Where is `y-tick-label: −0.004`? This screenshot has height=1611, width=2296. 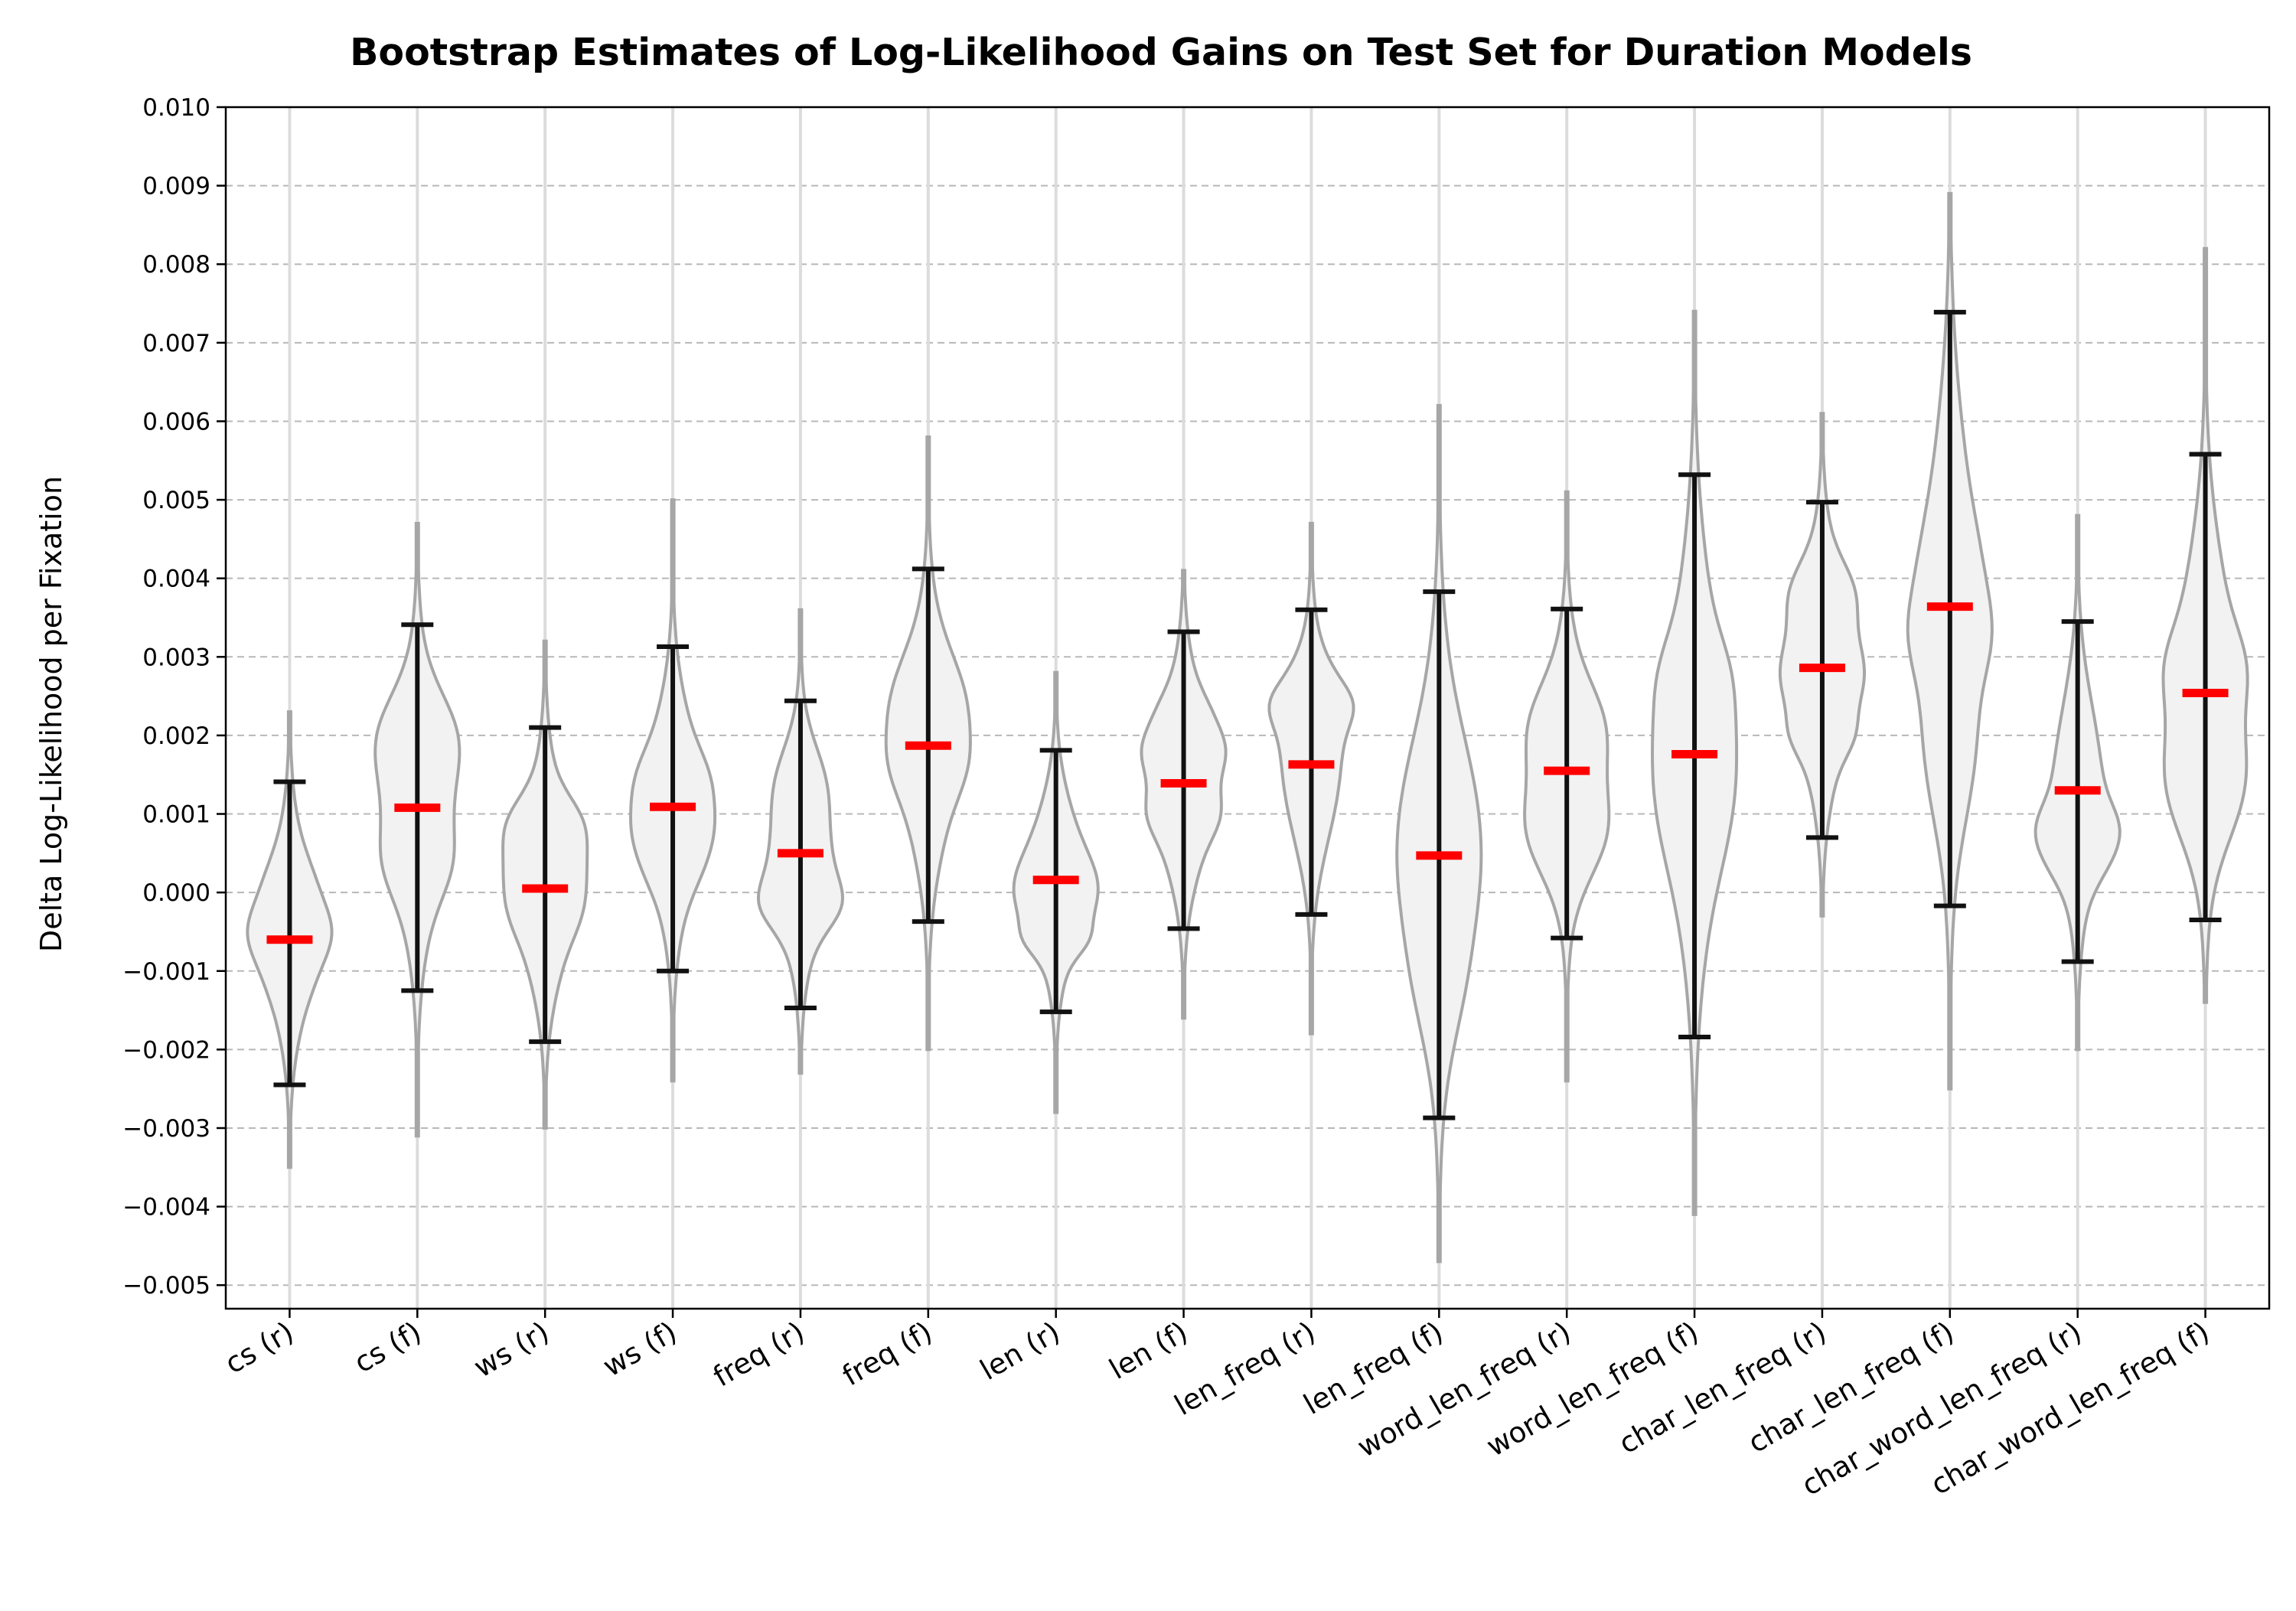 y-tick-label: −0.004 is located at coordinates (166, 1207).